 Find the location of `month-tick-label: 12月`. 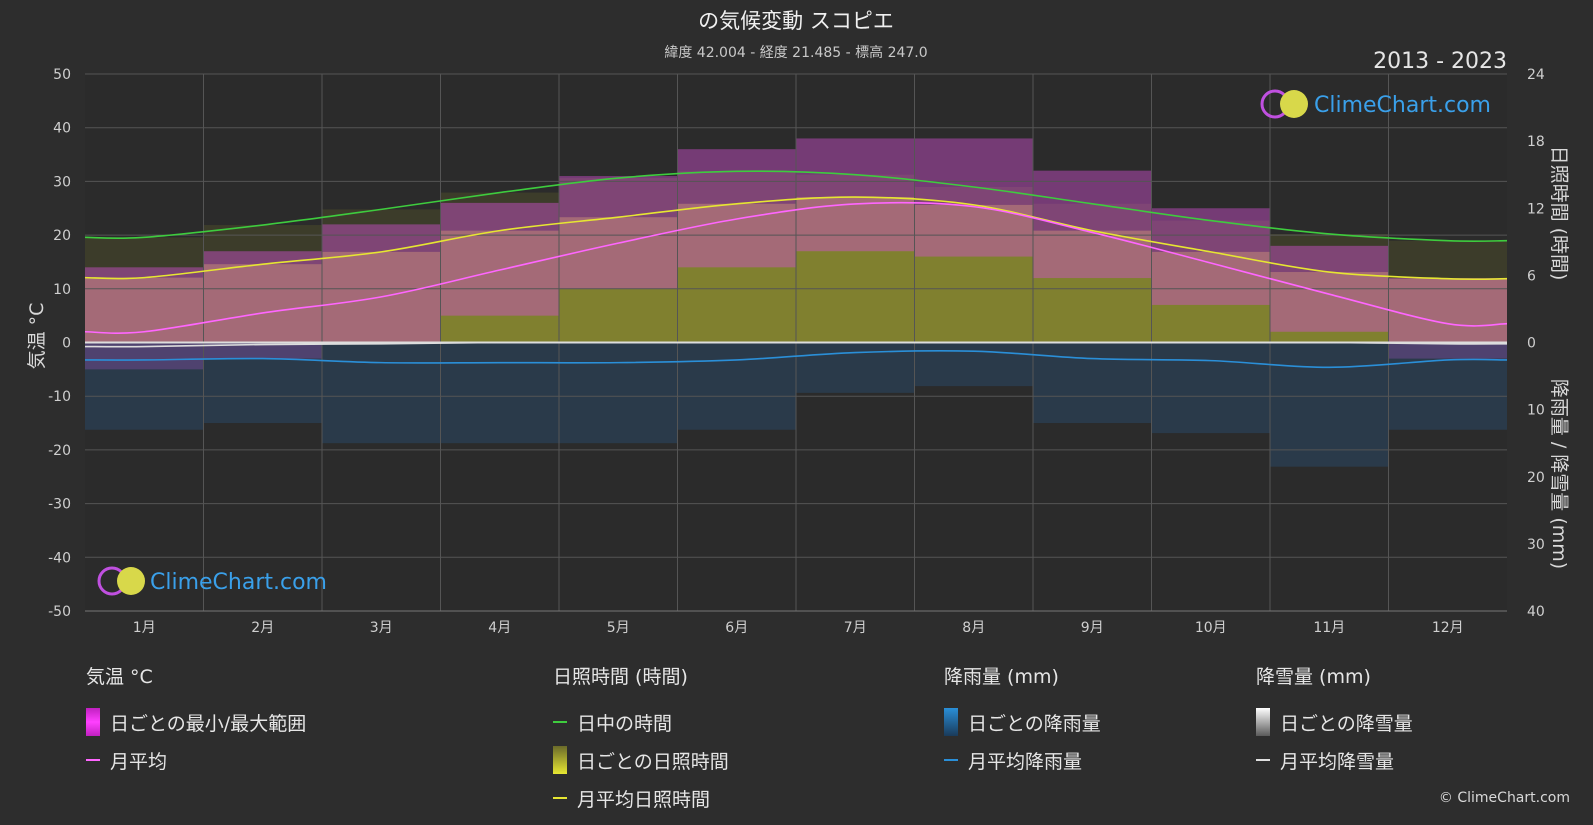

month-tick-label: 12月 is located at coordinates (1448, 628).